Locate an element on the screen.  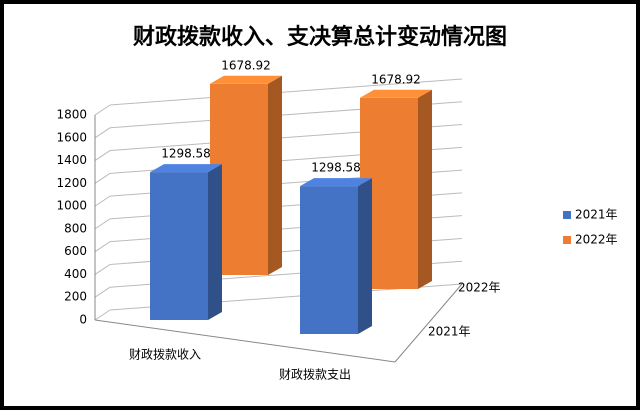
x-tick-label: 财政拨款支出 is located at coordinates (315, 375).